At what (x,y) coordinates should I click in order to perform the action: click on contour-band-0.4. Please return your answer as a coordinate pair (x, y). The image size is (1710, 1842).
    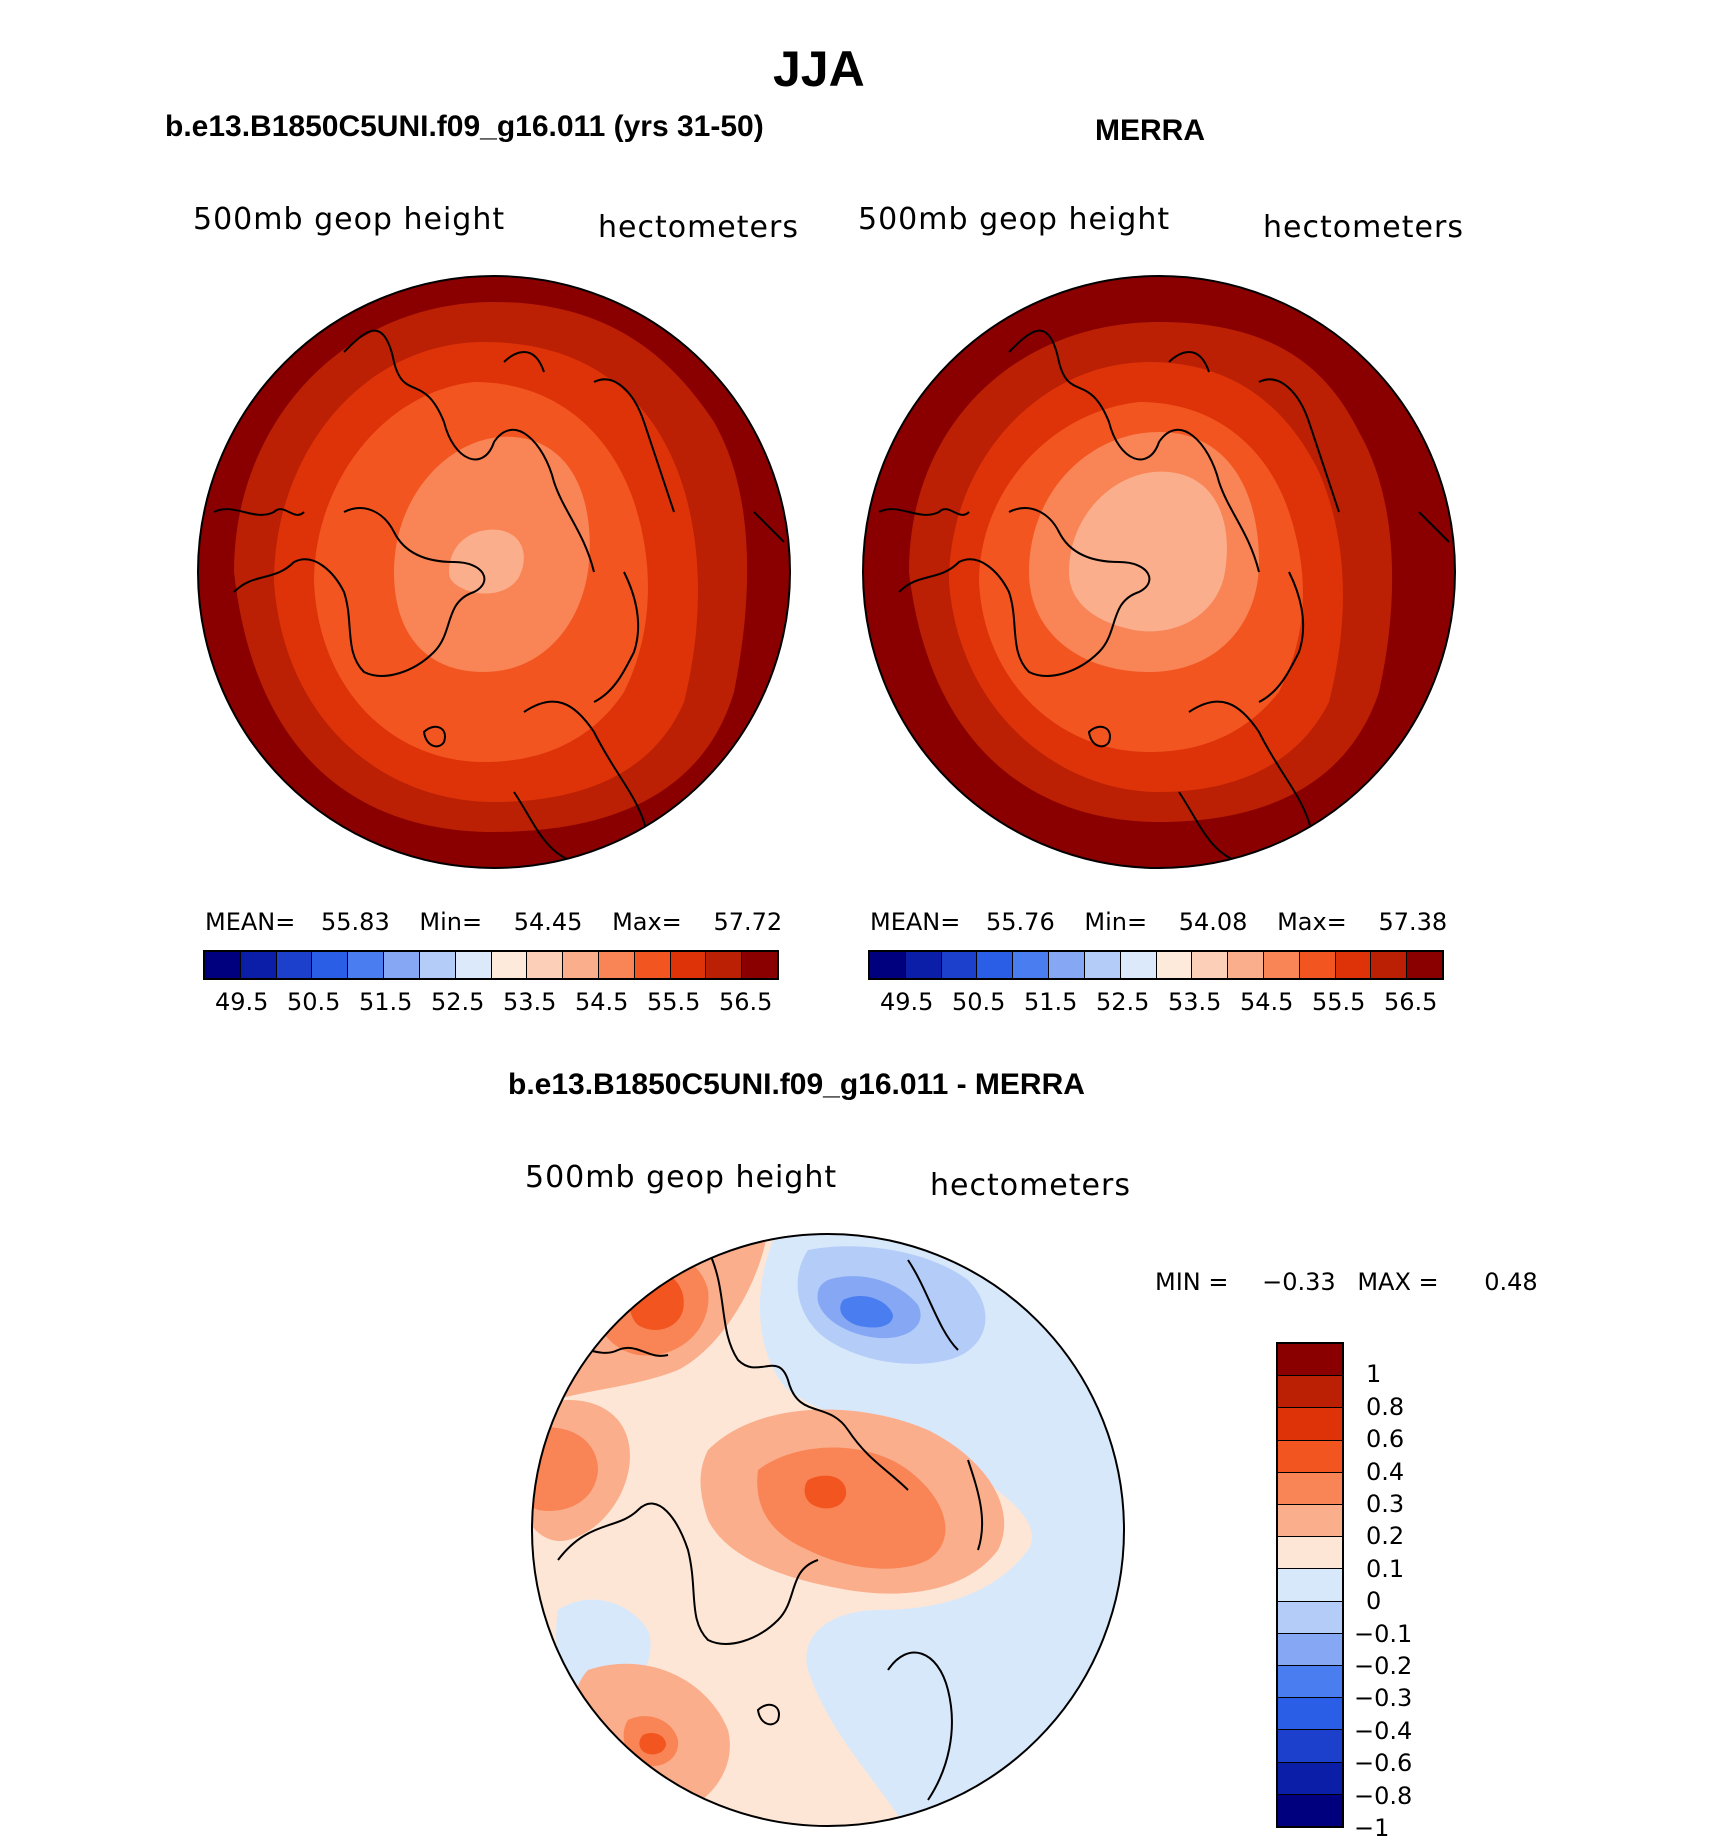
    Looking at the image, I should click on (825, 1492).